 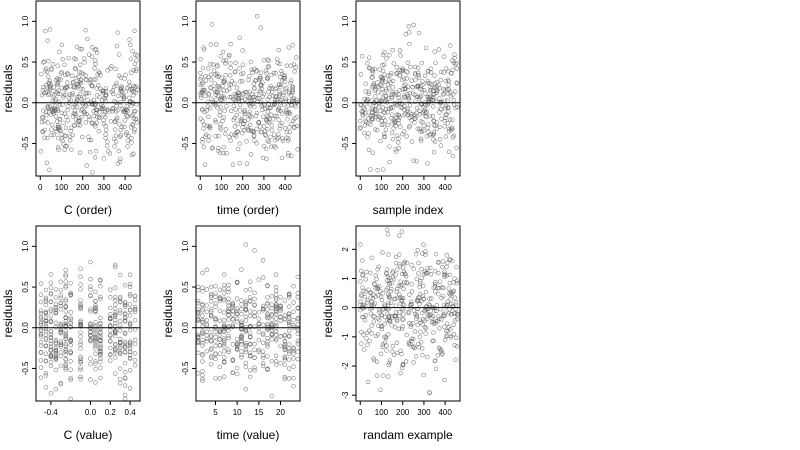 I want to click on x-tick-label: 400, so click(x=285, y=187).